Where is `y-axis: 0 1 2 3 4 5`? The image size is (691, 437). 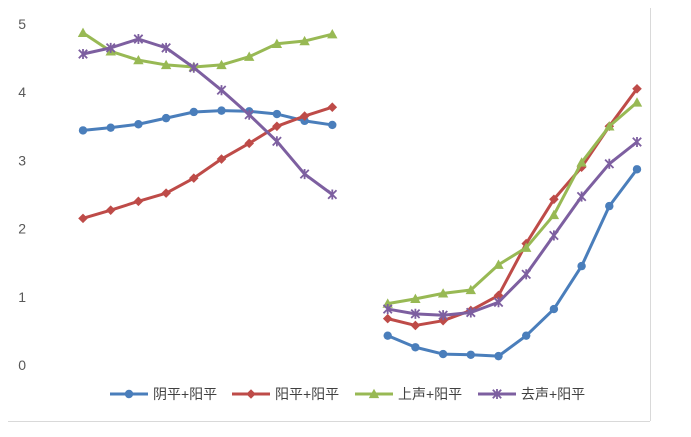
y-axis: 0 1 2 3 4 5 is located at coordinates (22, 194).